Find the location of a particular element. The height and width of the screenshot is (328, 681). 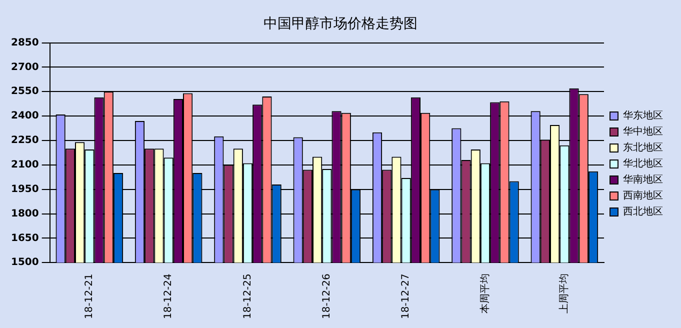

x-tick-label: 上周平均 is located at coordinates (564, 294).